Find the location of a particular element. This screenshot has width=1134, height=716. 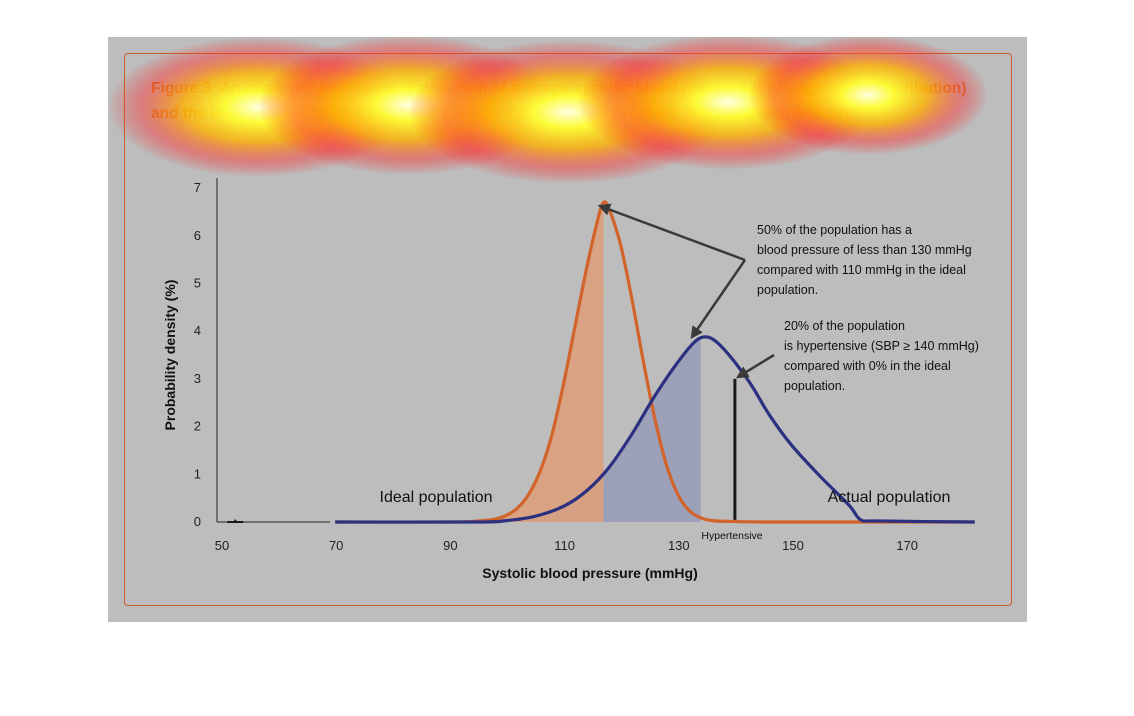

y-tick-label: 5 is located at coordinates (197, 283).